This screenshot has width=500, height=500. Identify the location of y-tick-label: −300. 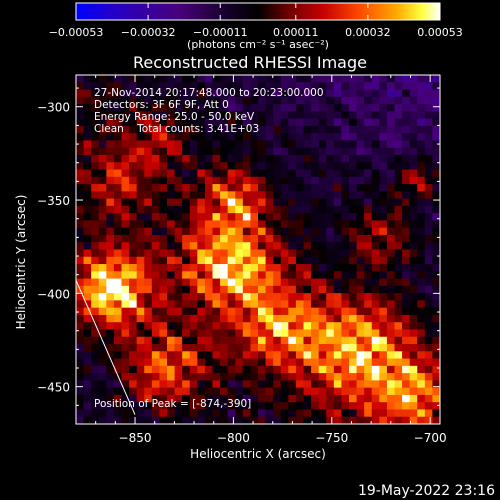
(53, 108).